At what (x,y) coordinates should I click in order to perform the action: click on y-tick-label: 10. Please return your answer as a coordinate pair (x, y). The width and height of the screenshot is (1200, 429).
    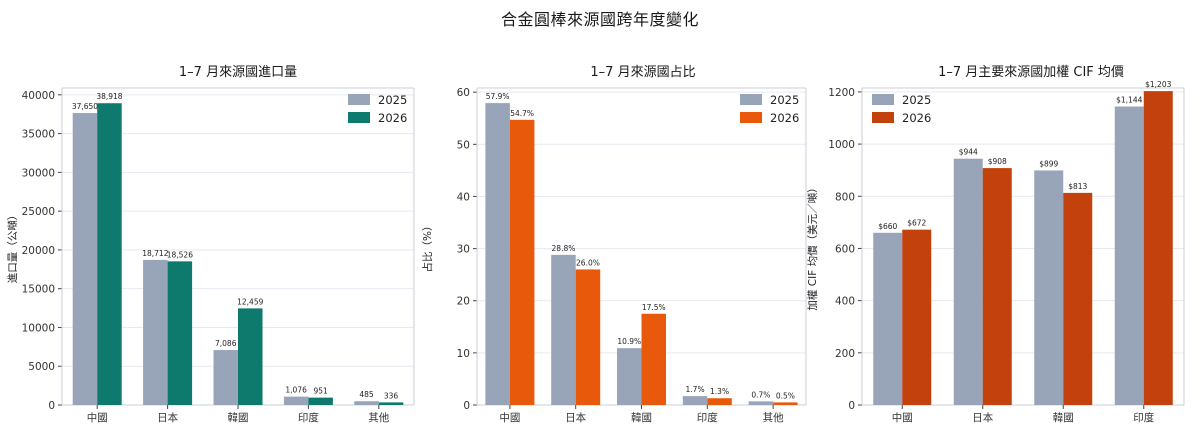
    Looking at the image, I should click on (463, 354).